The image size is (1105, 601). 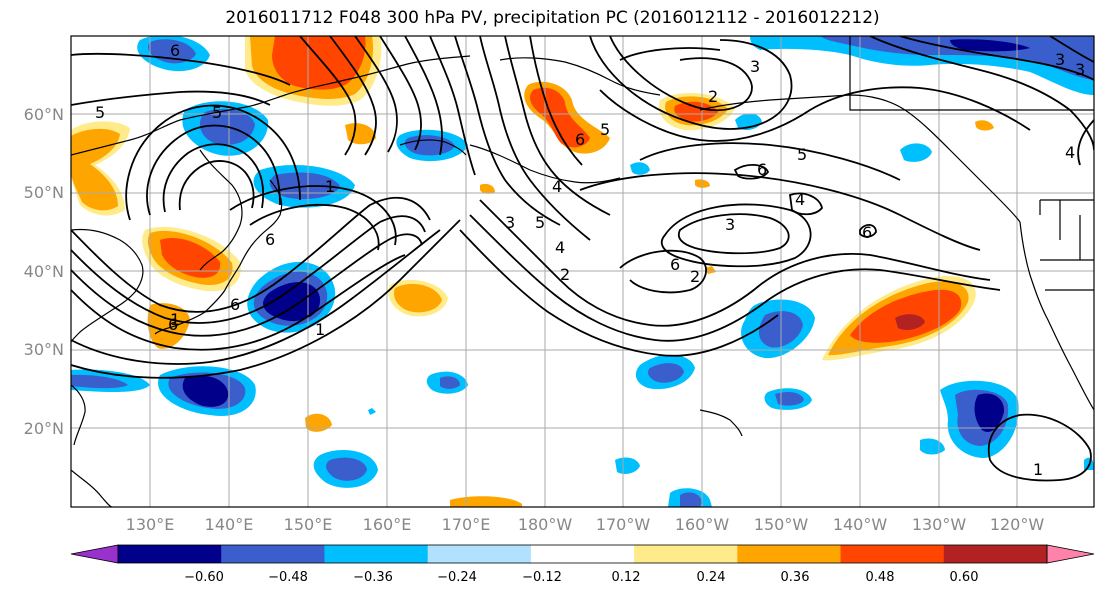 What do you see at coordinates (1017, 524) in the screenshot?
I see `lon-label: 120°W` at bounding box center [1017, 524].